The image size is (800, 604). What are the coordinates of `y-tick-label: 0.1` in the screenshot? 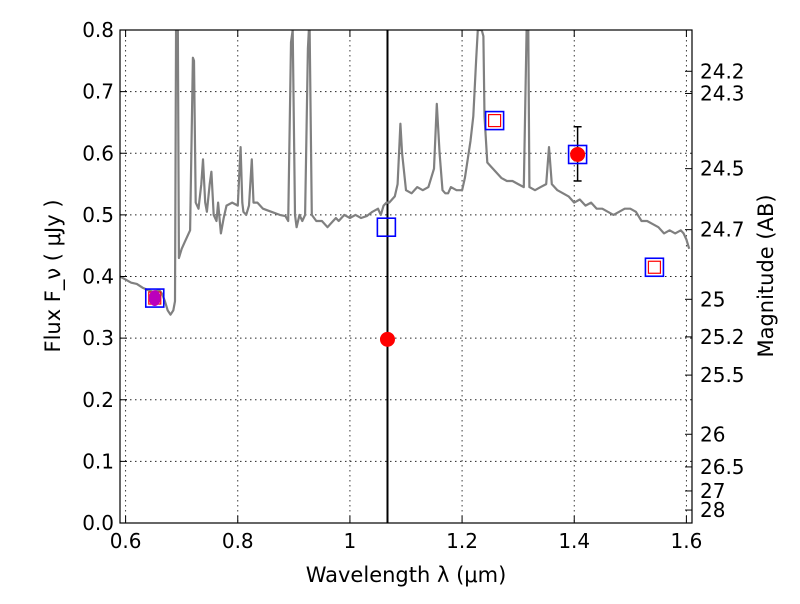 It's located at (98, 461).